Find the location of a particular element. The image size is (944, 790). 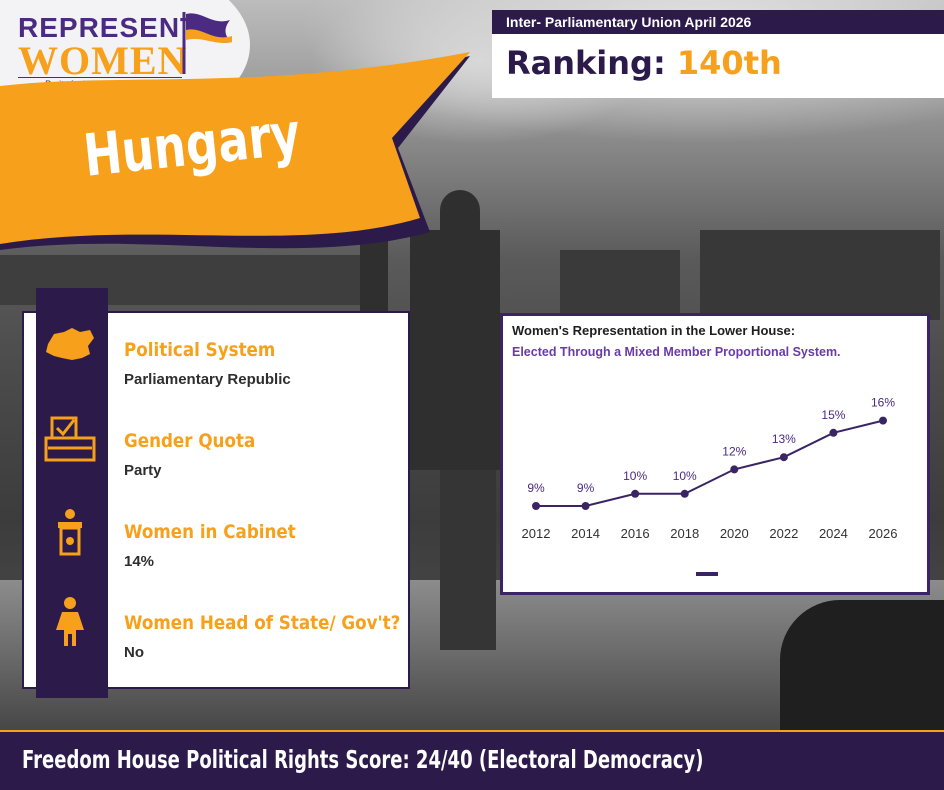

logo-flag-icon is located at coordinates (207, 43).